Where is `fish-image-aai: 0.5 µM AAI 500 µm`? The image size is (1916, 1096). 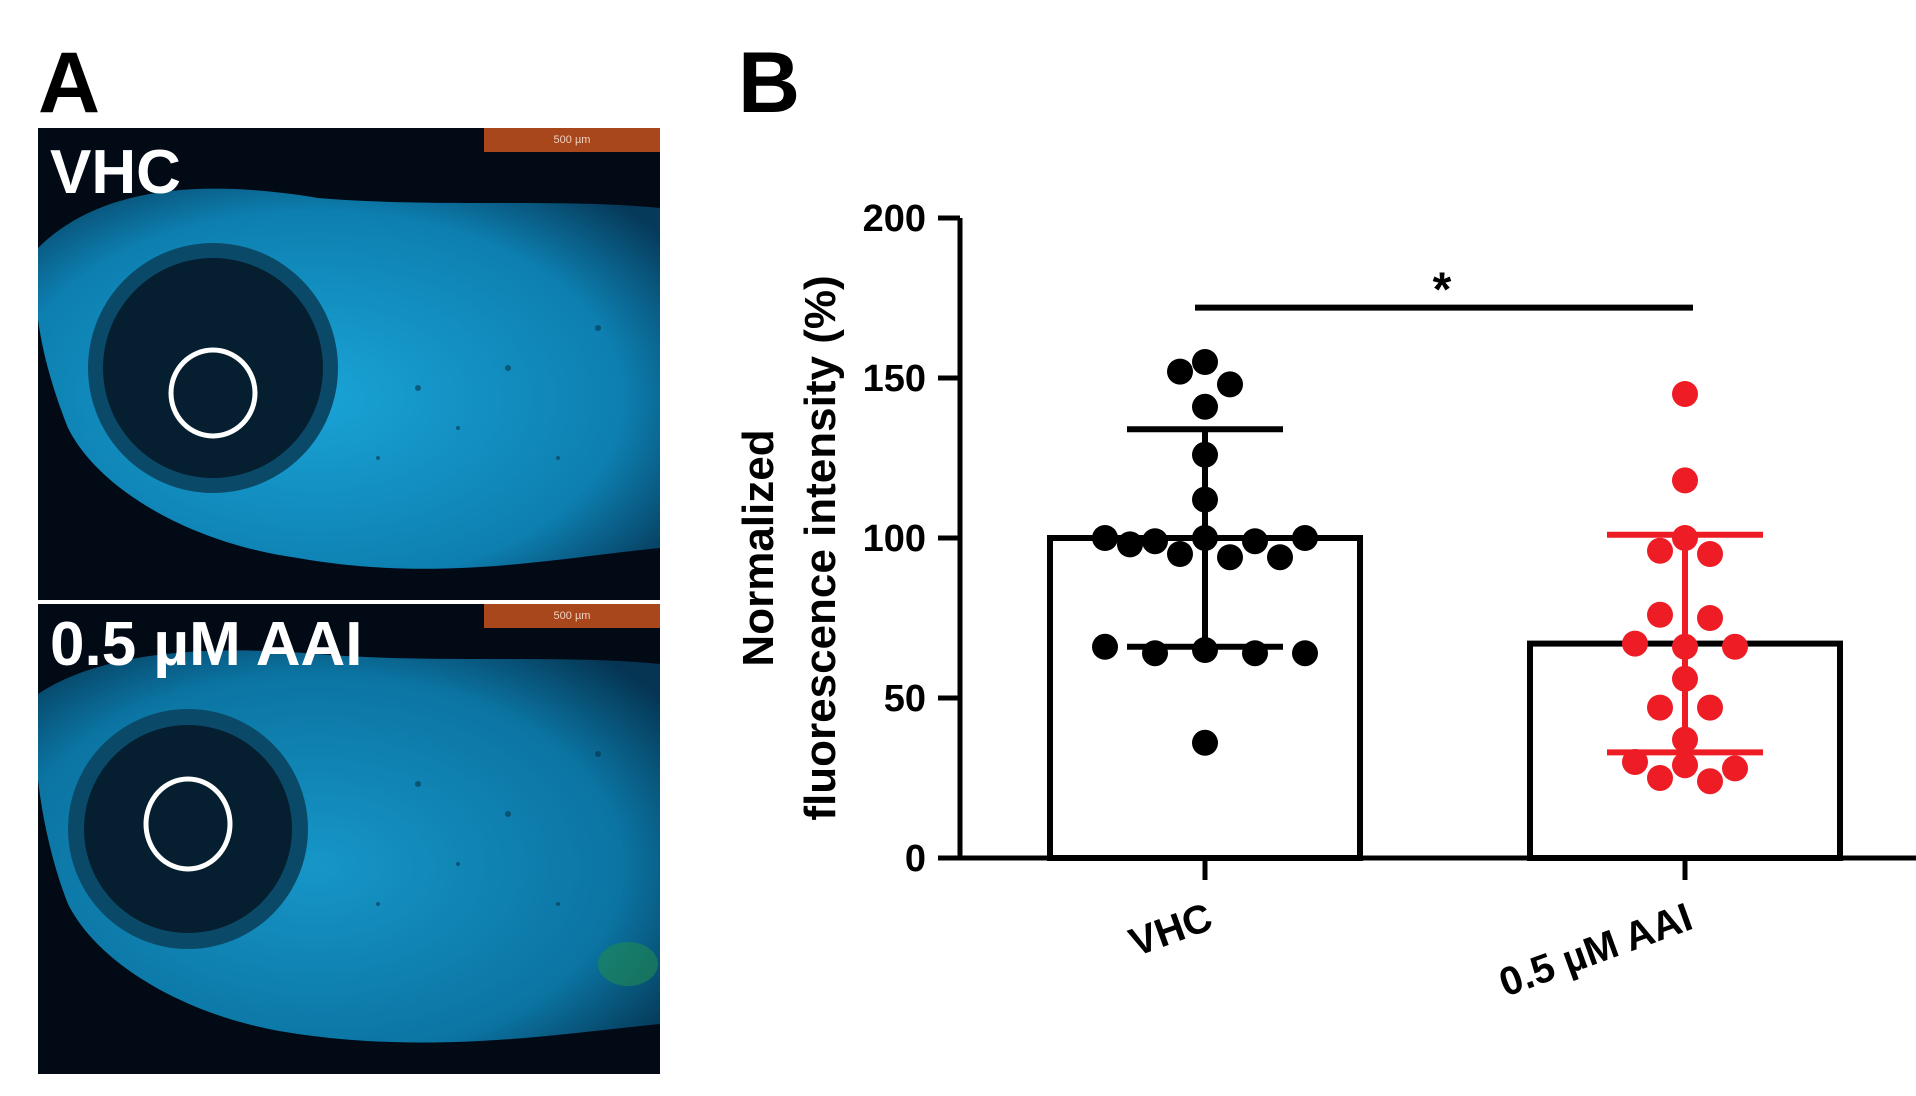
fish-image-aai: 0.5 µM AAI 500 µm is located at coordinates (349, 839).